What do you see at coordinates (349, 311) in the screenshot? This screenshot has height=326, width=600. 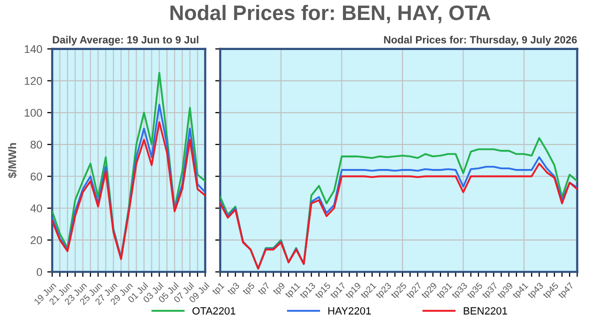 I see `legend-label: HAY2201` at bounding box center [349, 311].